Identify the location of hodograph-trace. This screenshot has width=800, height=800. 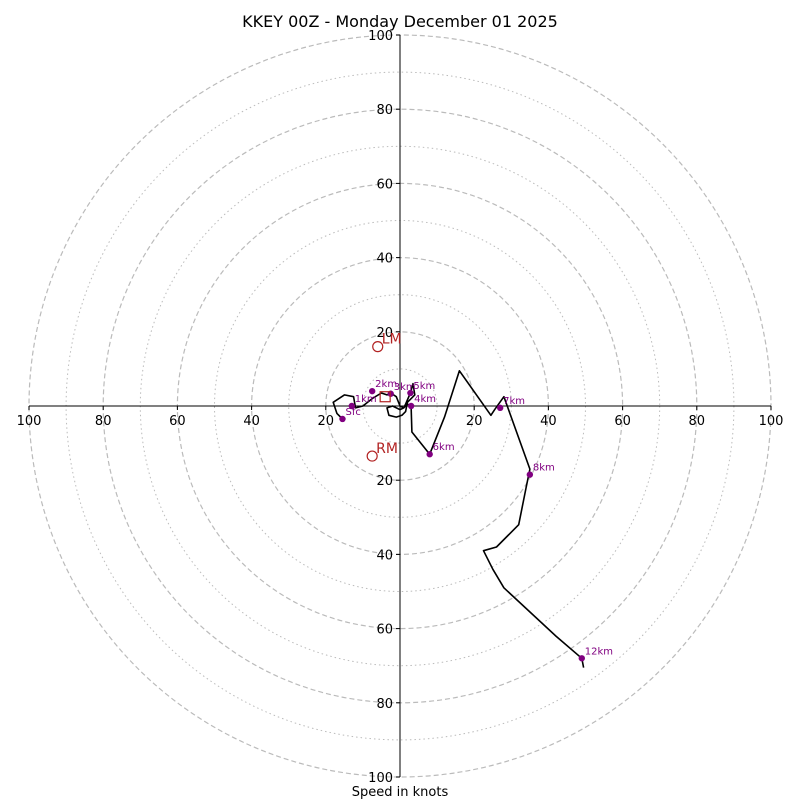
(458, 518).